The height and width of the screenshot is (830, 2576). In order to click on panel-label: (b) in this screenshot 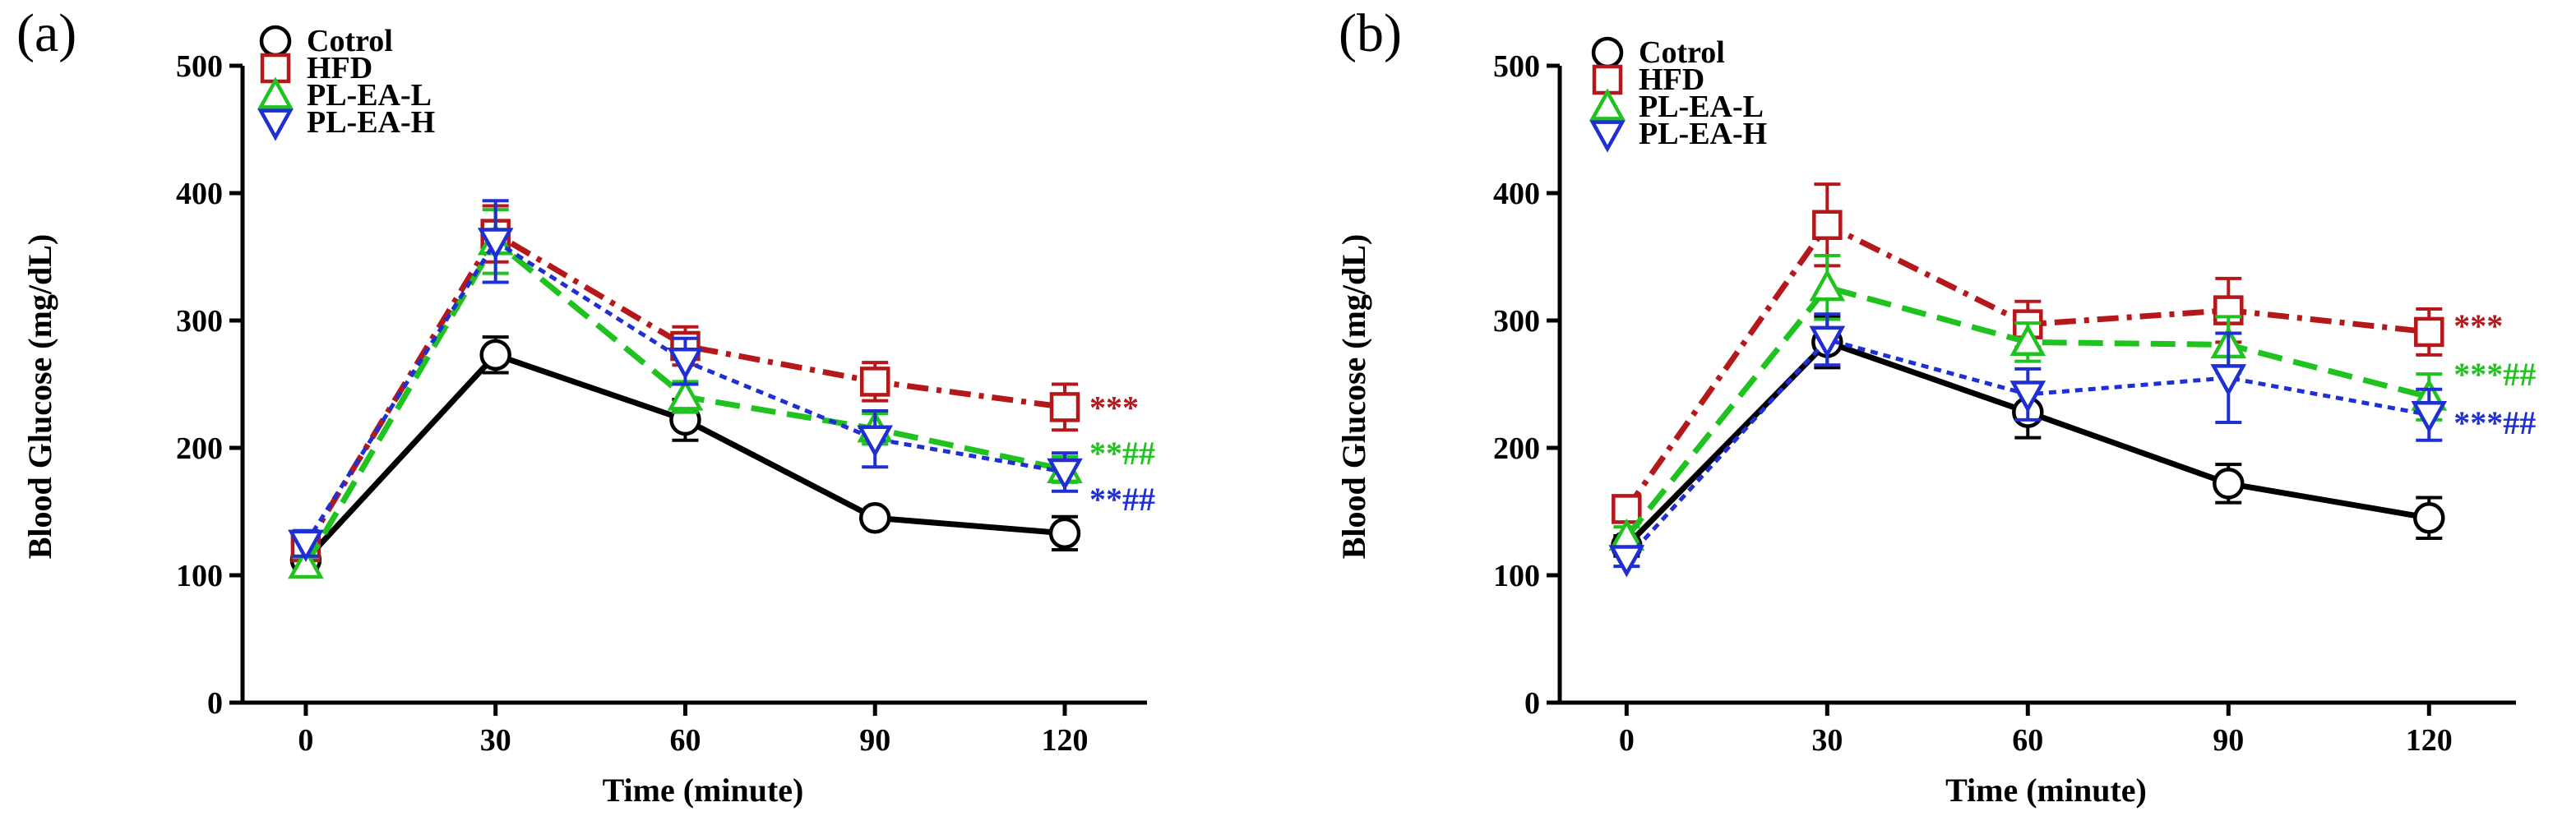, I will do `click(1370, 33)`.